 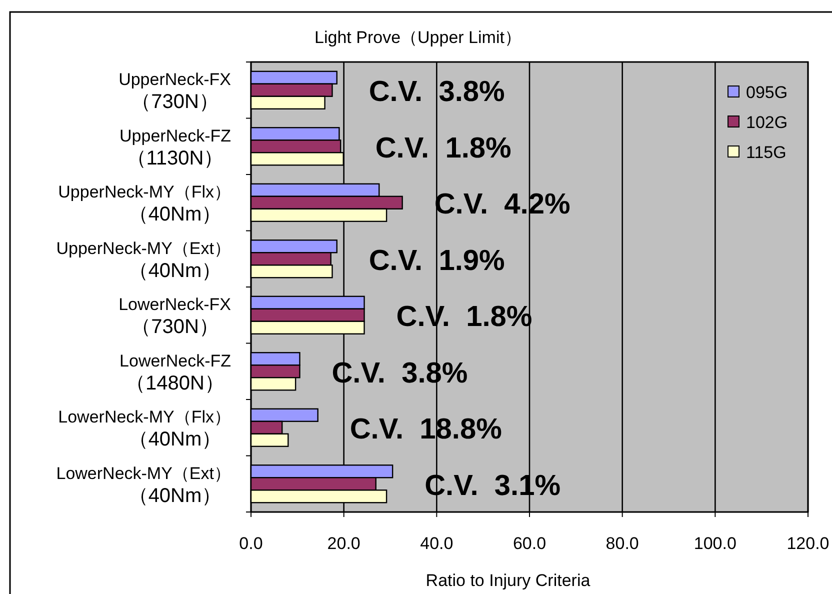 What do you see at coordinates (175, 372) in the screenshot?
I see `y-tick-label: LowerNeck-FZ（1480N）` at bounding box center [175, 372].